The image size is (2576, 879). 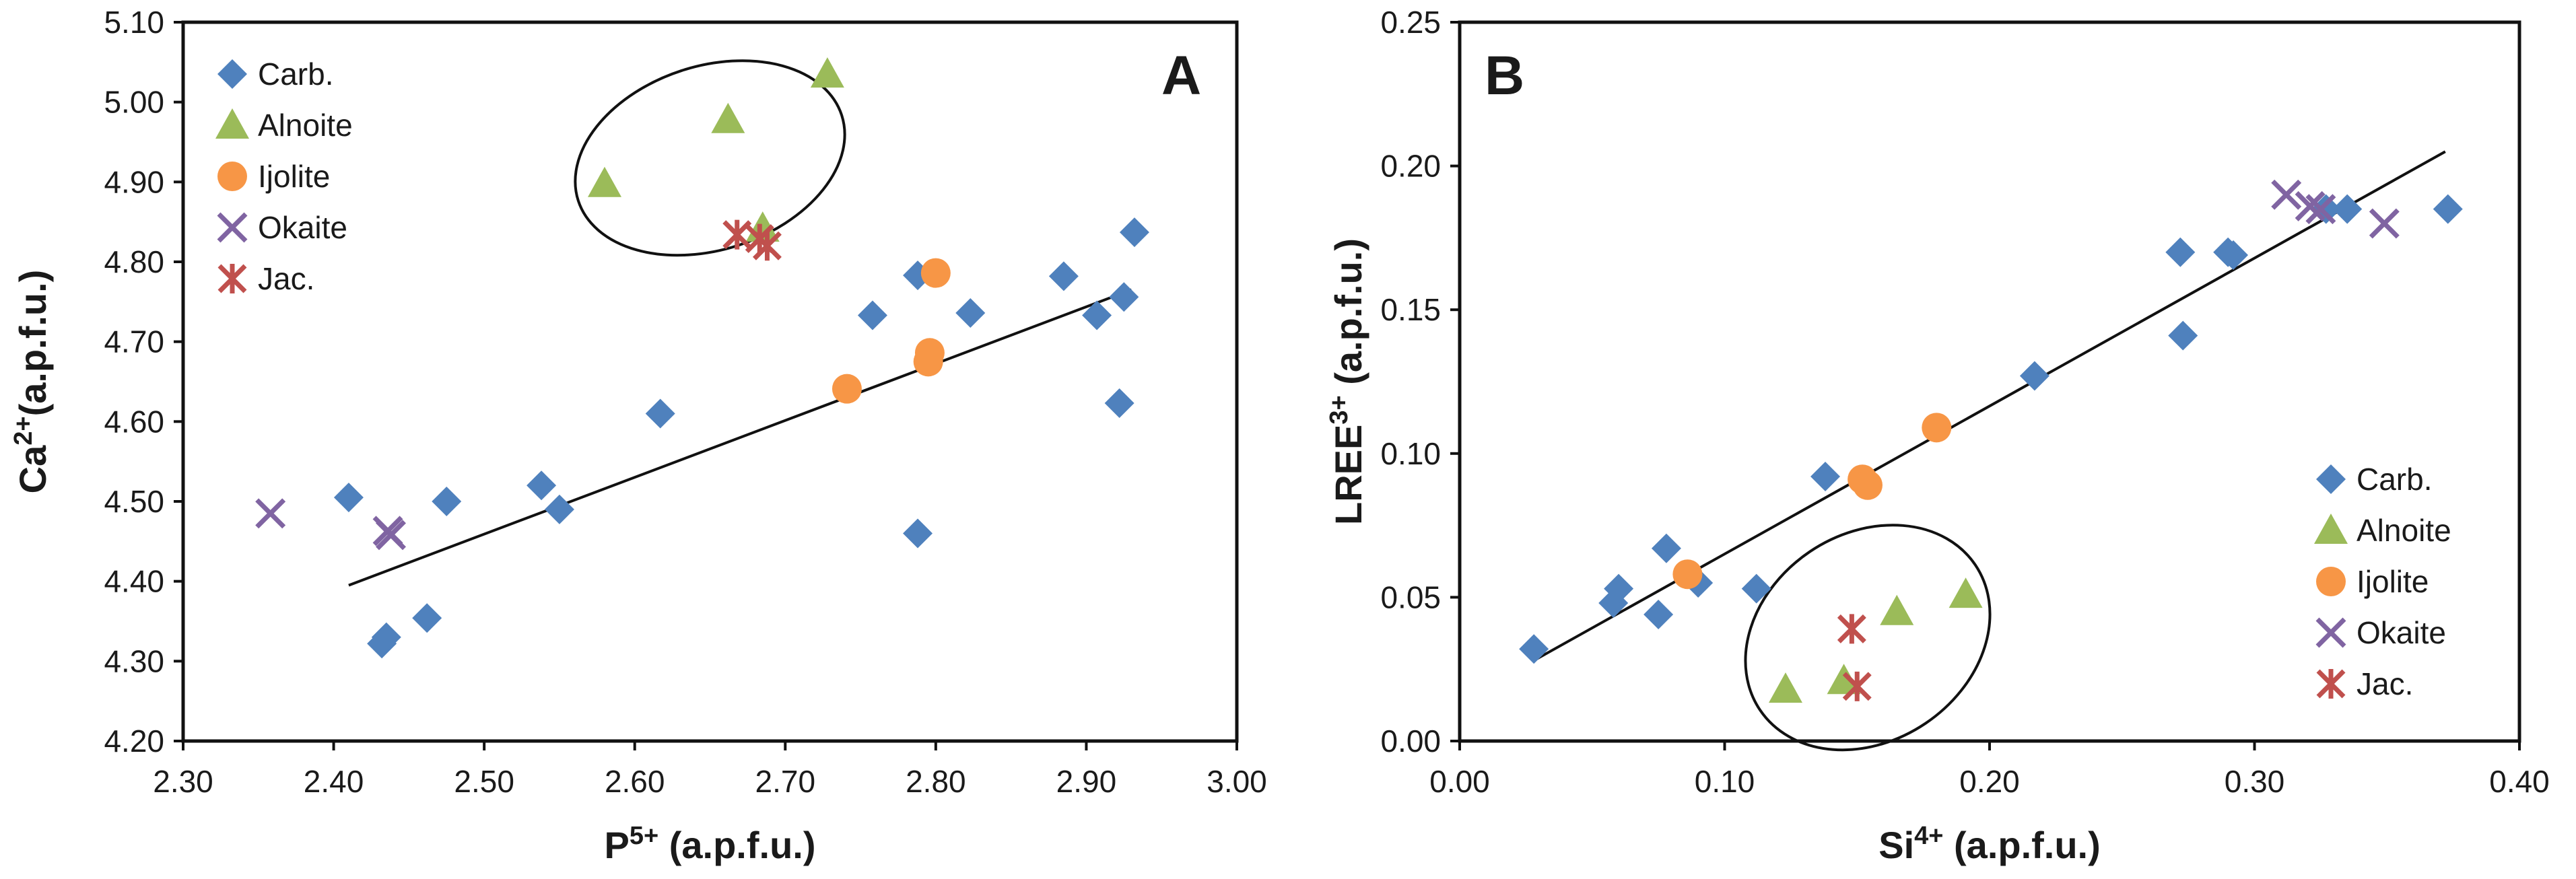 What do you see at coordinates (1410, 22) in the screenshot?
I see `y-tick-label: 0.25` at bounding box center [1410, 22].